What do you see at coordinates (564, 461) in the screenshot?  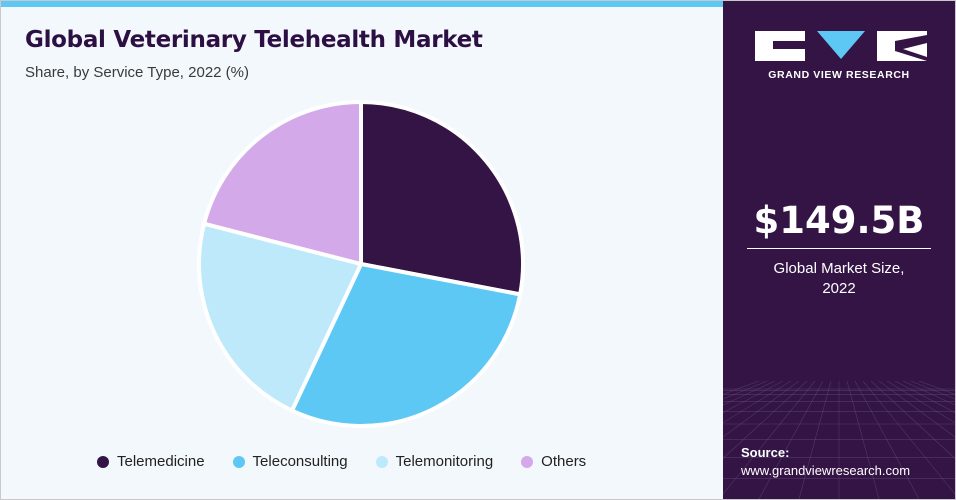 I see `legend-label: Others` at bounding box center [564, 461].